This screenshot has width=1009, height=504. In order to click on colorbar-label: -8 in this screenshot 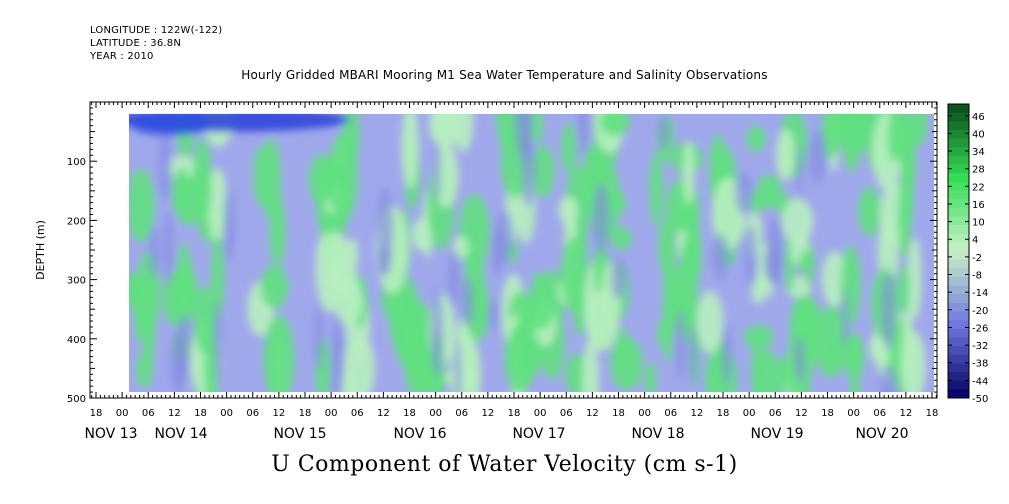, I will do `click(977, 276)`.